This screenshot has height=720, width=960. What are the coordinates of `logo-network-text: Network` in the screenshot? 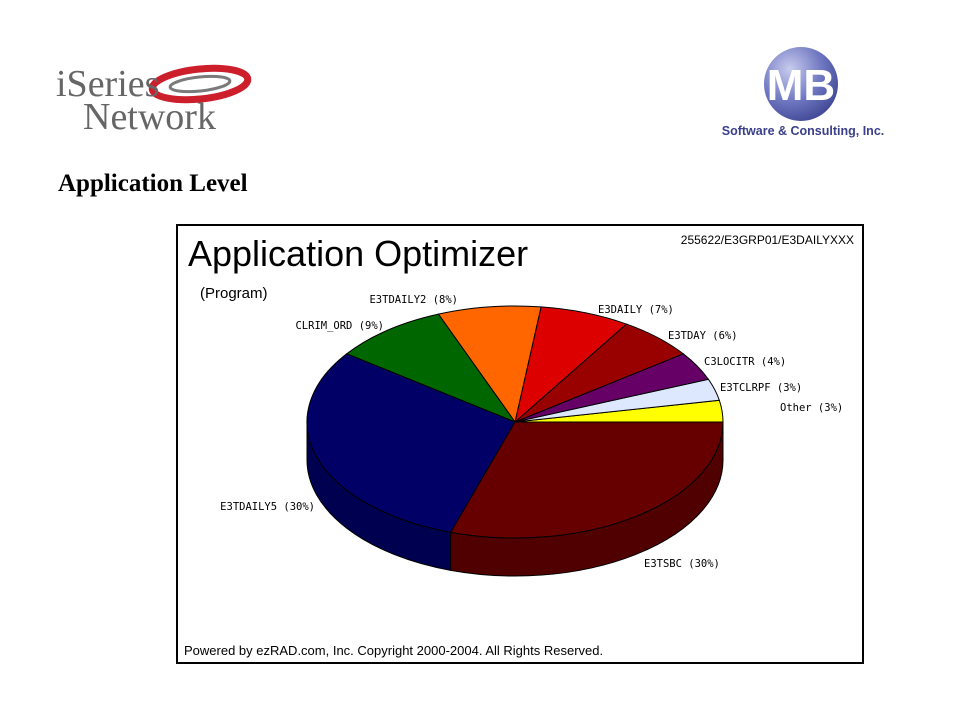 It's located at (149, 117).